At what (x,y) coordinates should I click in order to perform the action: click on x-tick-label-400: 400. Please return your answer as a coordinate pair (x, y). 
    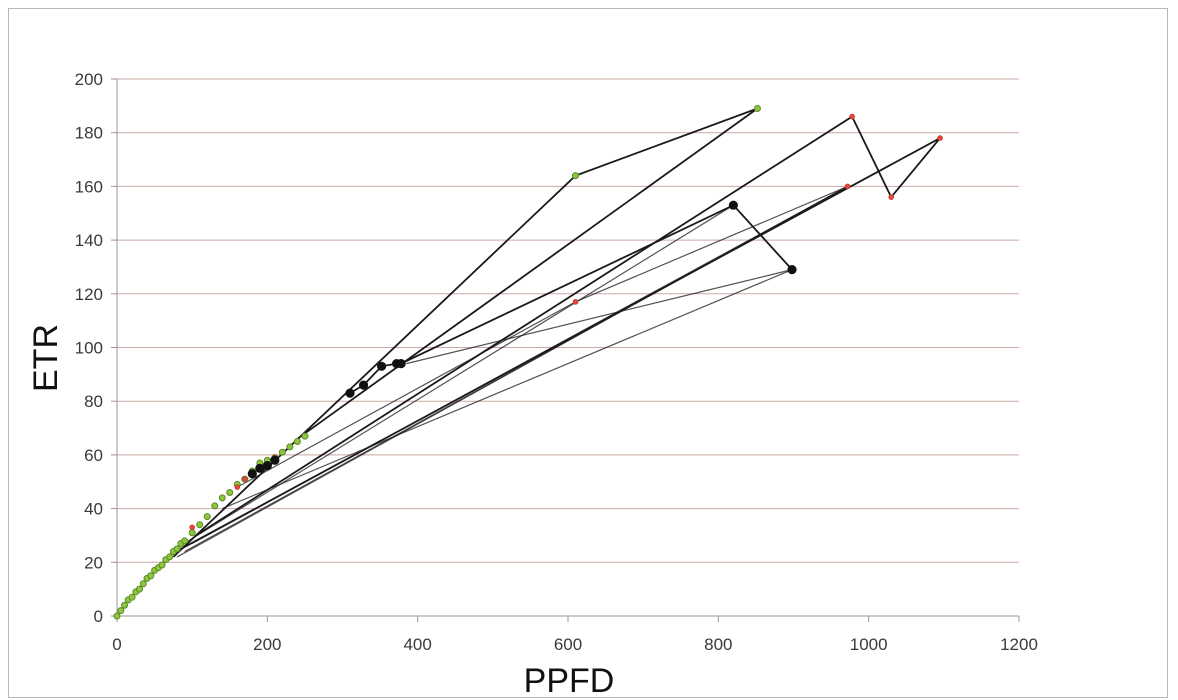
    Looking at the image, I should click on (417, 644).